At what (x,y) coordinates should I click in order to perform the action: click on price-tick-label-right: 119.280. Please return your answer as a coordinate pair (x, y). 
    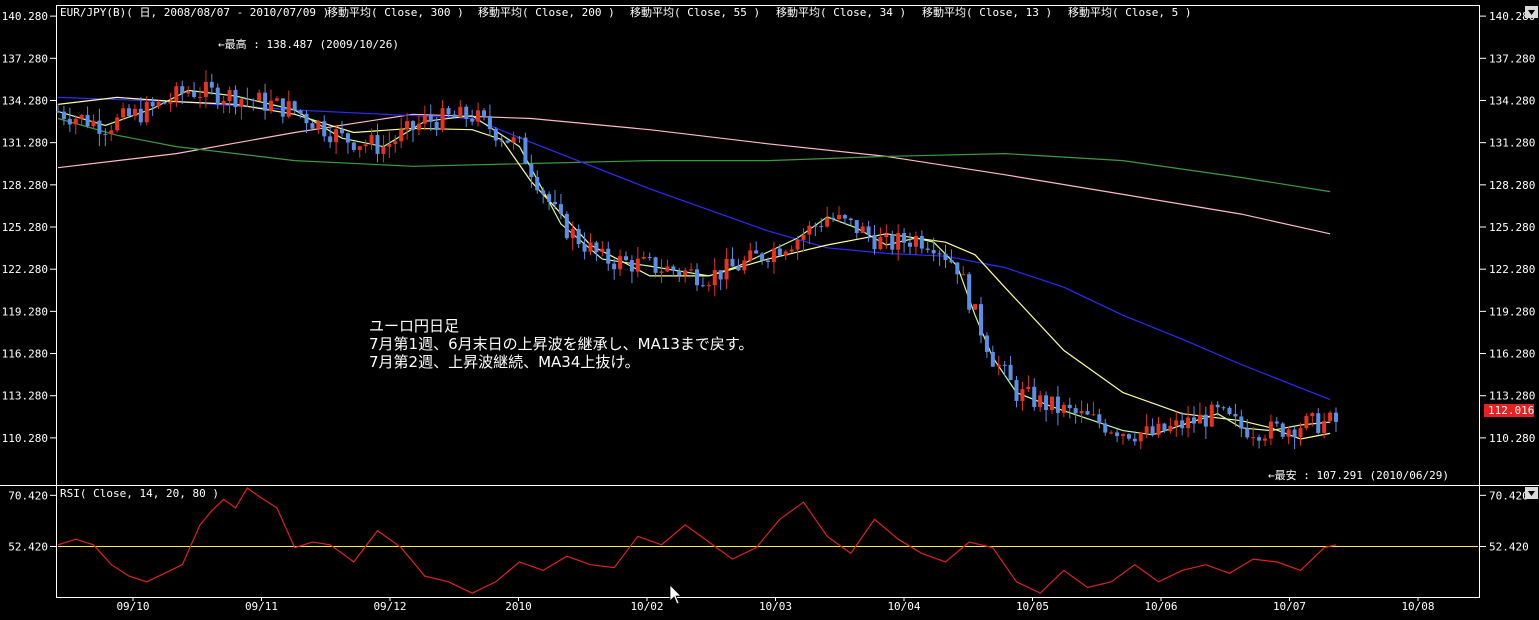
    Looking at the image, I should click on (1512, 311).